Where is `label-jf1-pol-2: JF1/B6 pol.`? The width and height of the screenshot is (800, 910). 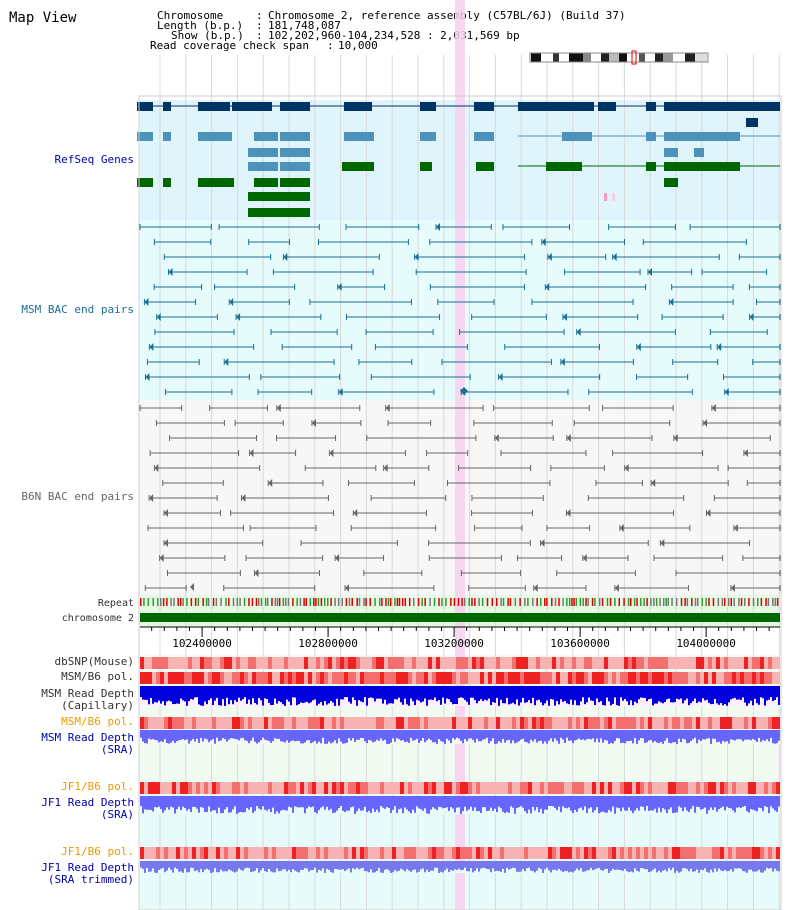
label-jf1-pol-2: JF1/B6 pol. is located at coordinates (97, 851).